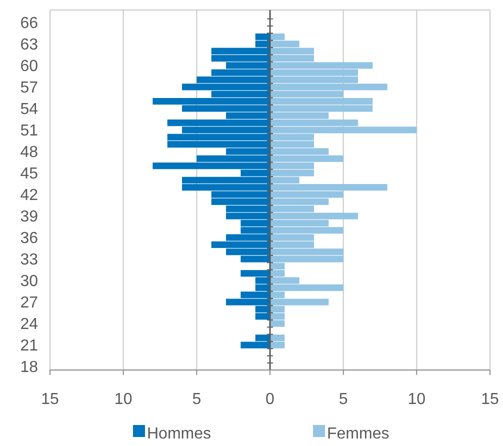 Image resolution: width=503 pixels, height=446 pixels. Describe the element at coordinates (29, 217) in the screenshot. I see `y-tick-label: 39` at that location.